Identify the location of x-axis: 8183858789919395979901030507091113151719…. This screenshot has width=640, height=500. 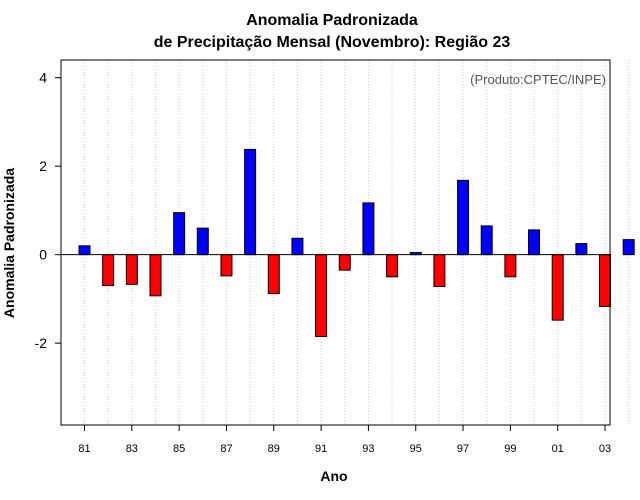
(344, 440).